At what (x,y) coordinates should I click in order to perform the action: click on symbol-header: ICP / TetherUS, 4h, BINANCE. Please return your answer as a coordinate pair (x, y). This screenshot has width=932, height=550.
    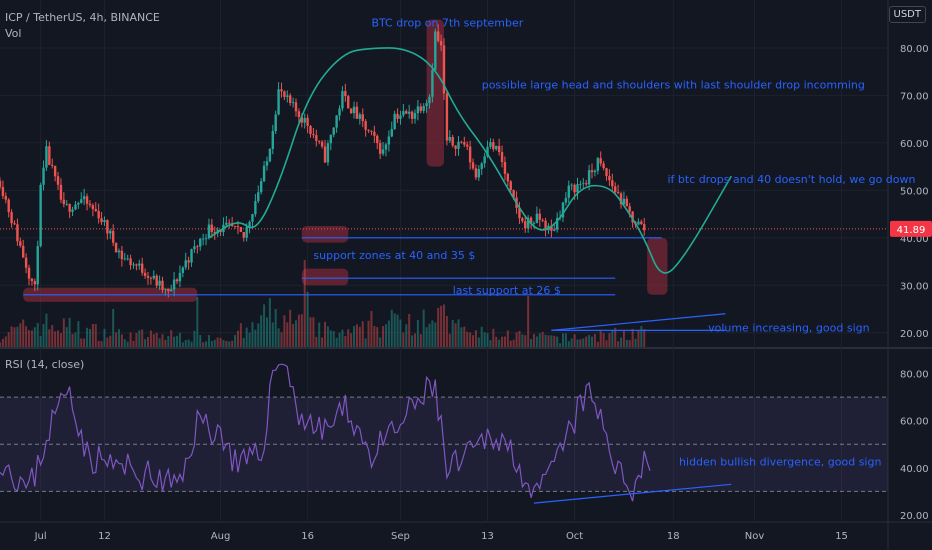
    Looking at the image, I should click on (82, 17).